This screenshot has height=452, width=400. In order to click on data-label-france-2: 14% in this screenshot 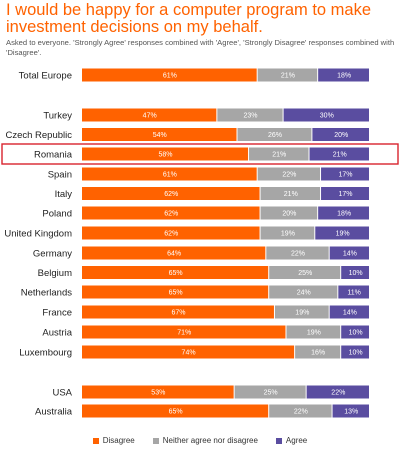, I will do `click(350, 313)`.